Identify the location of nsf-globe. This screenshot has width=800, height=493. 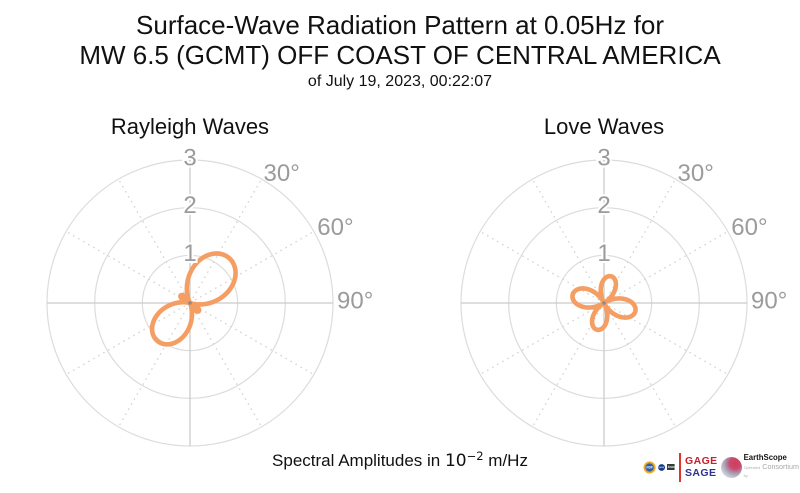
(649, 467).